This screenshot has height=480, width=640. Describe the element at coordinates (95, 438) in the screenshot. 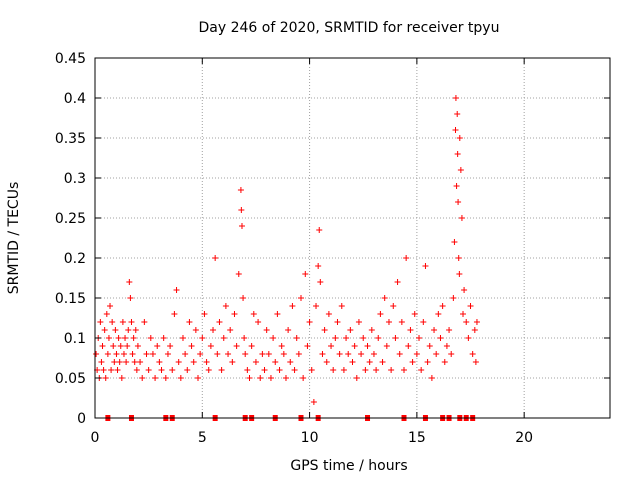

I see `x-tick-label: 0` at that location.